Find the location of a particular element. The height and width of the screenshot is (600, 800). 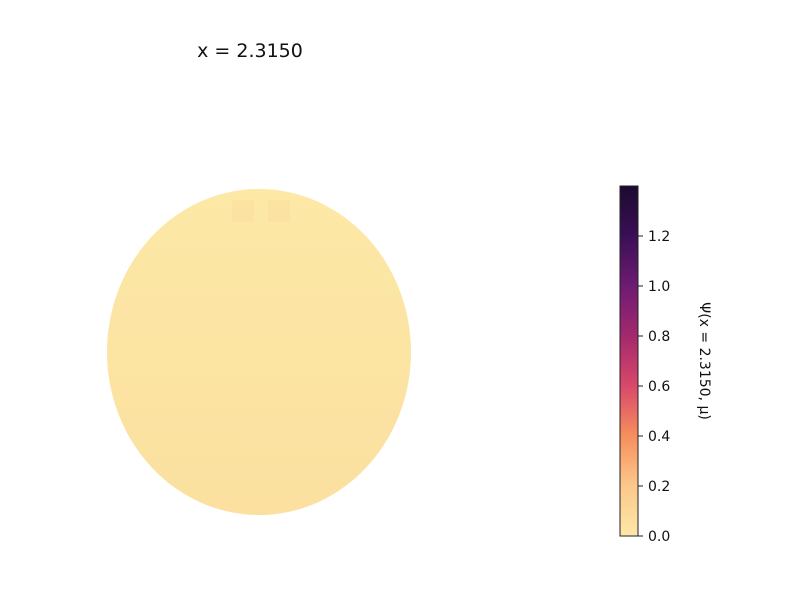

colorbar-tick-label: 1.2 is located at coordinates (659, 237).